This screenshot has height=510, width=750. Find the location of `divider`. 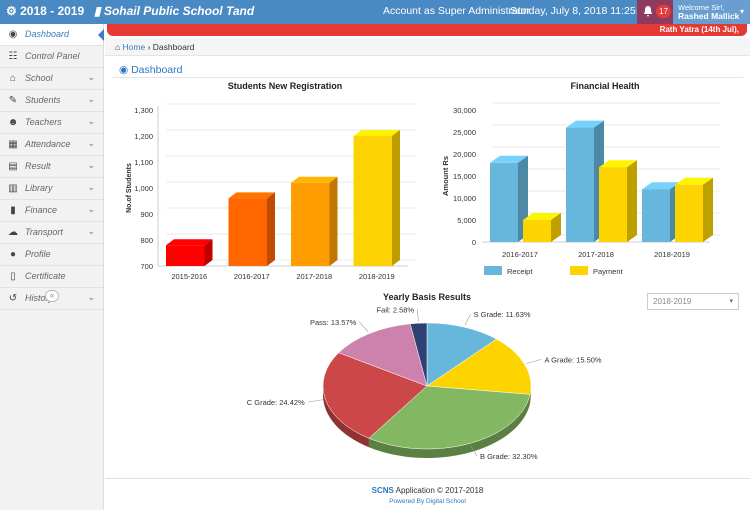

divider is located at coordinates (428, 77).